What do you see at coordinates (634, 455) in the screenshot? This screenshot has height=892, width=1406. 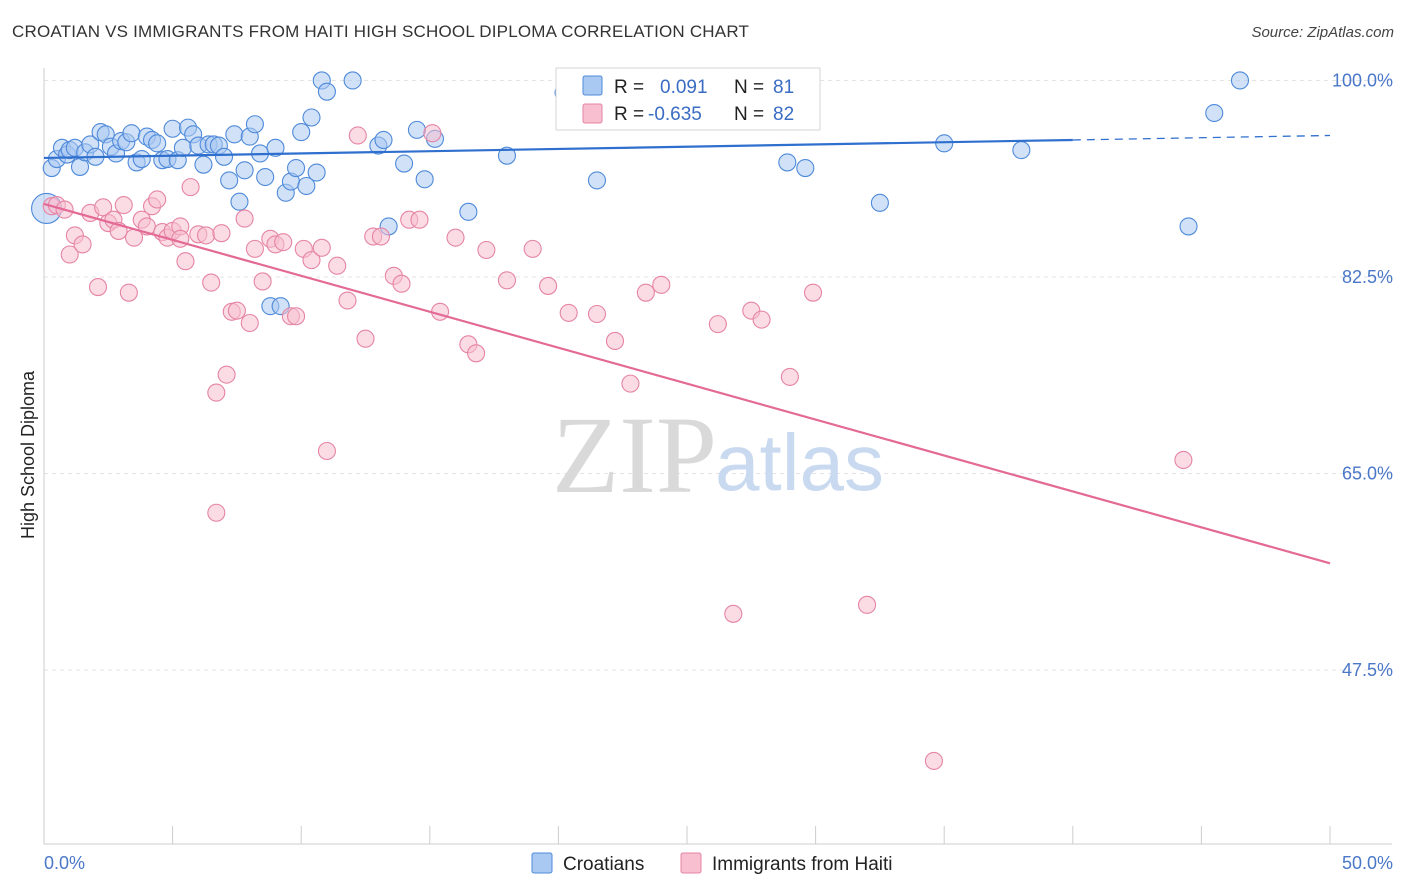 I see `watermark-zip: ZIP` at bounding box center [634, 455].